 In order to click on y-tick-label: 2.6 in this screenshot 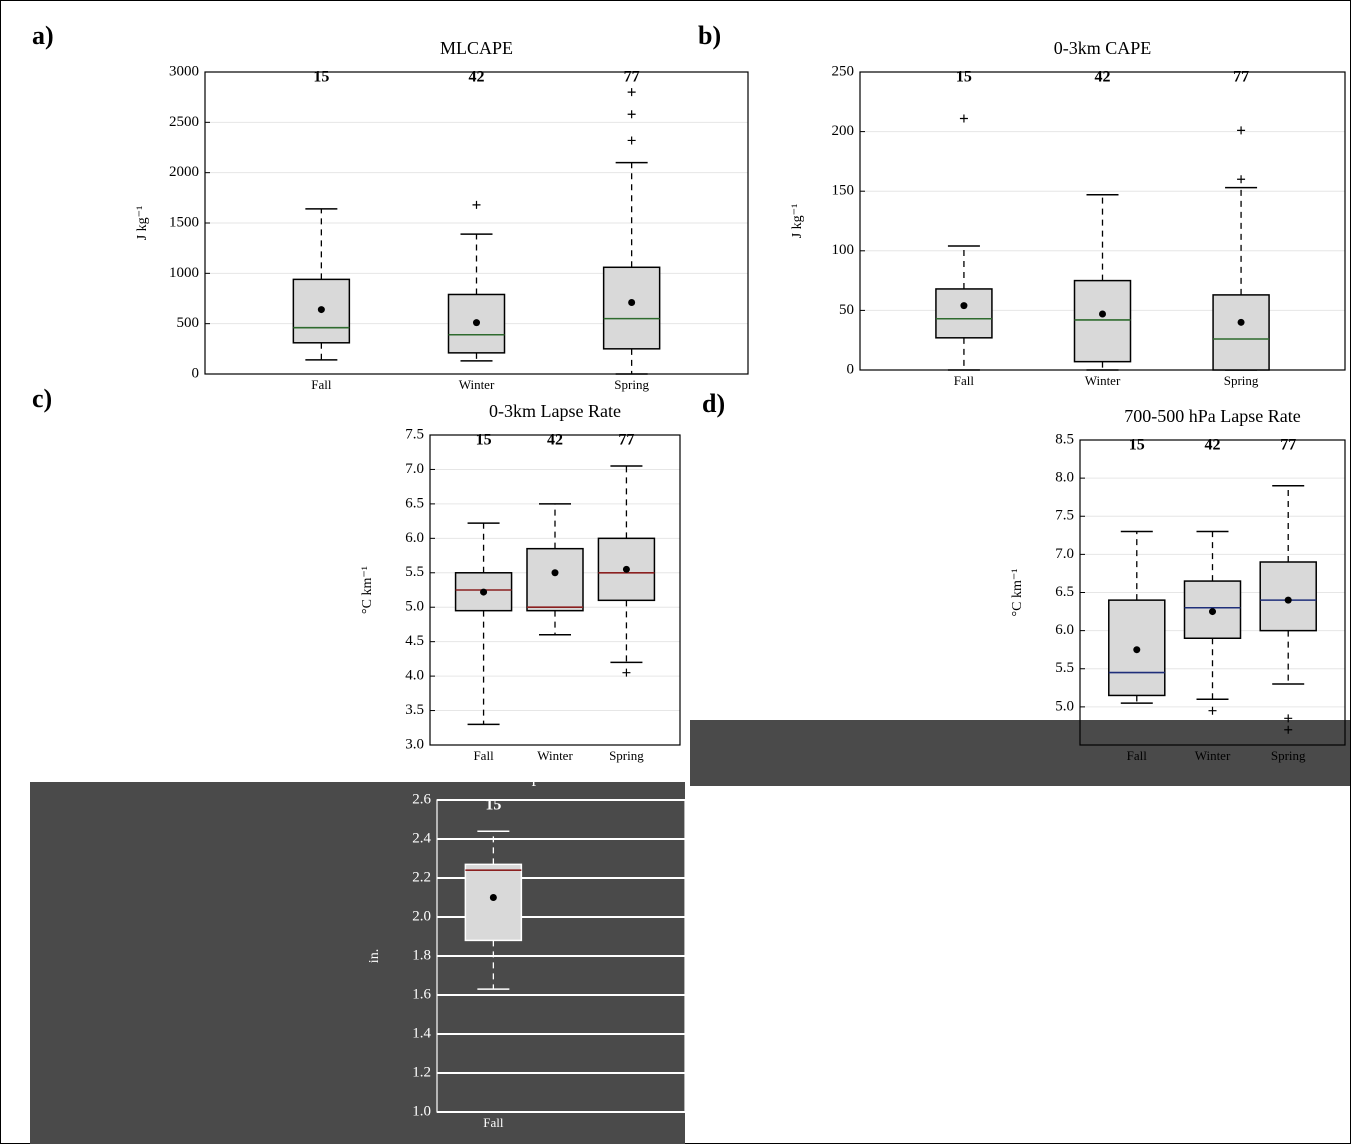, I will do `click(421, 799)`.